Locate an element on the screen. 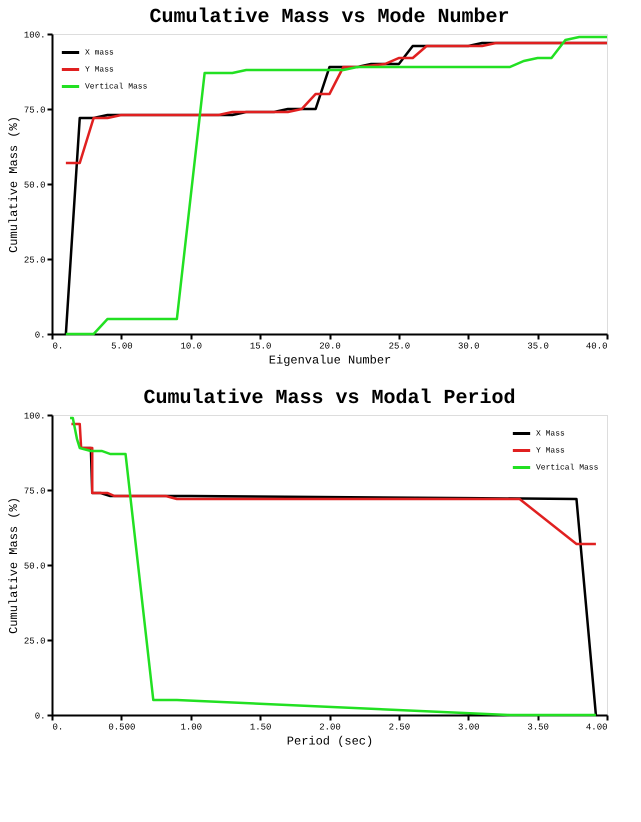  x-tick-label: 2.00 is located at coordinates (330, 727).